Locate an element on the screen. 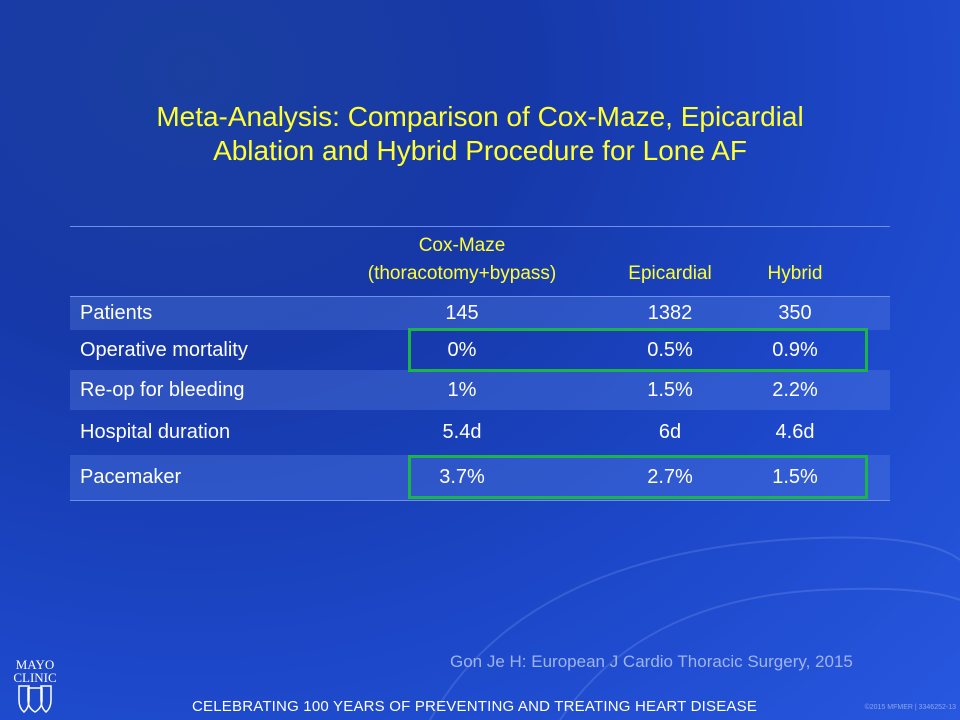 Image resolution: width=960 pixels, height=720 pixels. cell-epi: 2.7% is located at coordinates (670, 477).